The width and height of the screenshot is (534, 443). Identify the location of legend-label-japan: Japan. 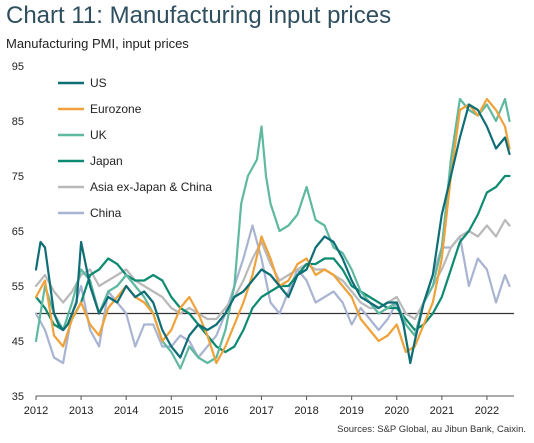
(106, 161).